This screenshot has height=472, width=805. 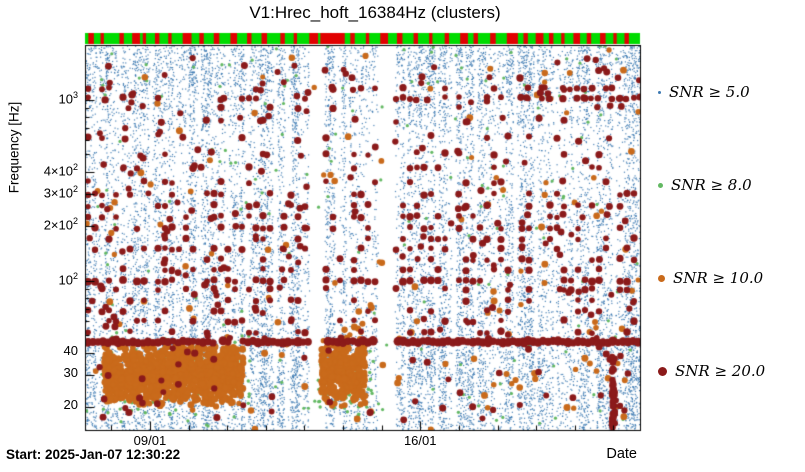 What do you see at coordinates (621, 454) in the screenshot?
I see `x-axis-title: Date` at bounding box center [621, 454].